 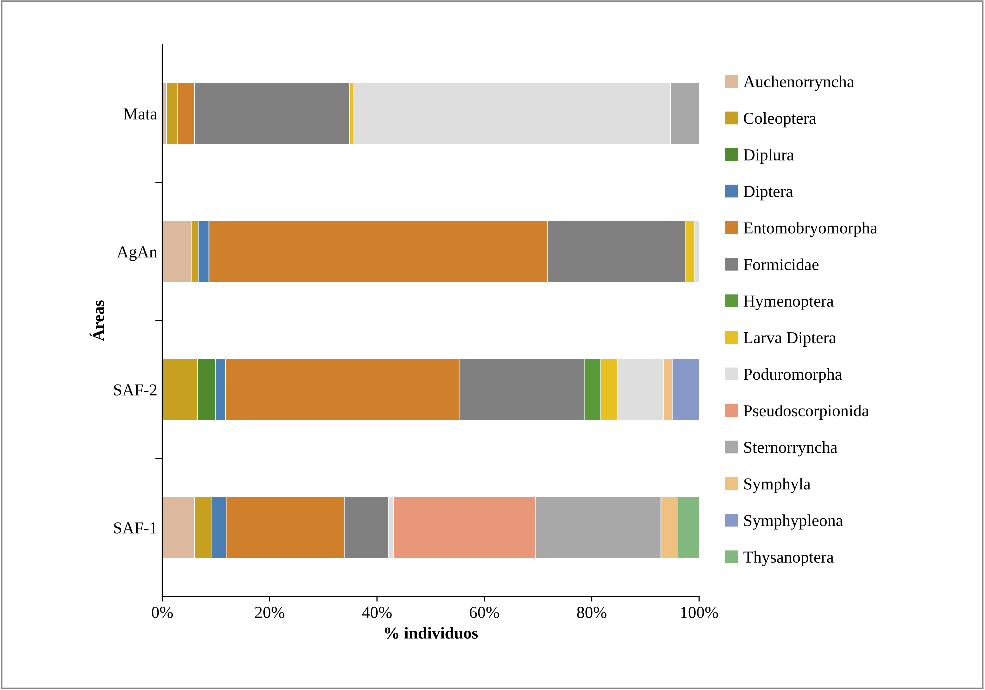 I want to click on legend-label: Larva Diptera, so click(x=790, y=339).